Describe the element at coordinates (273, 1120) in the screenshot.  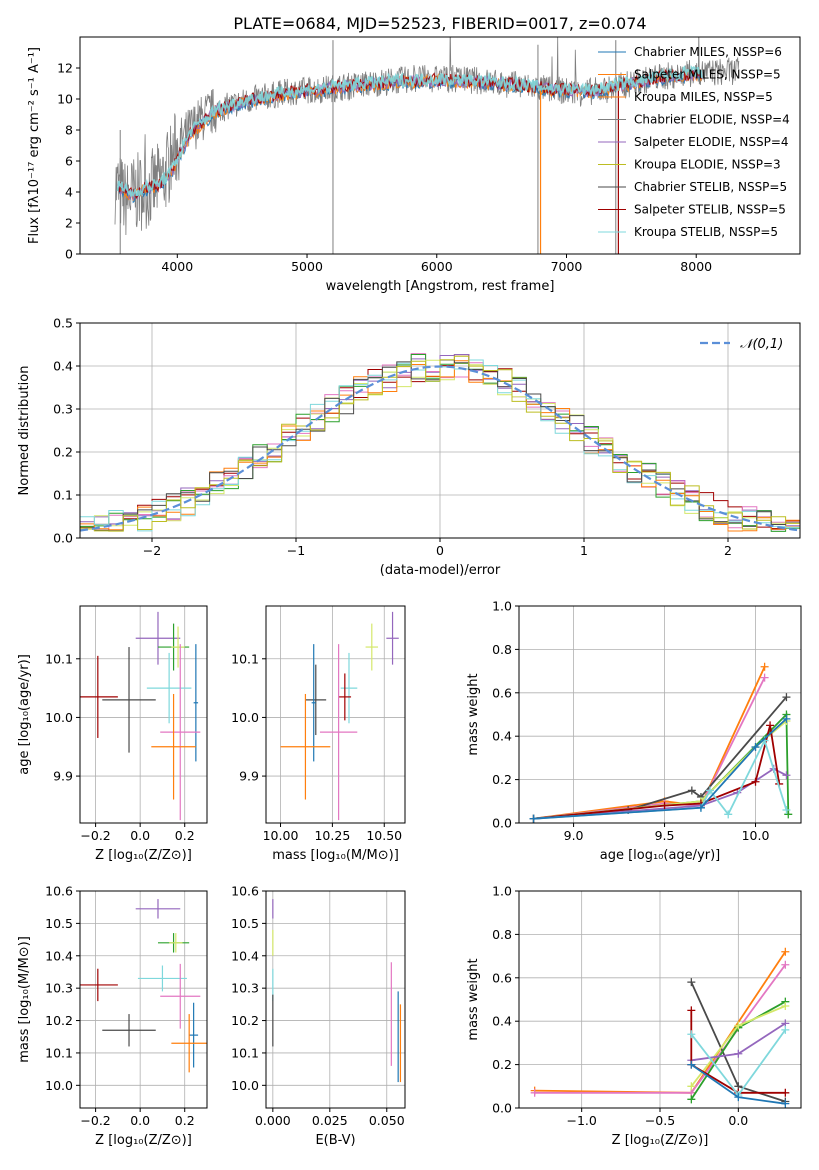
I see `x-tick-label: 0.000` at that location.